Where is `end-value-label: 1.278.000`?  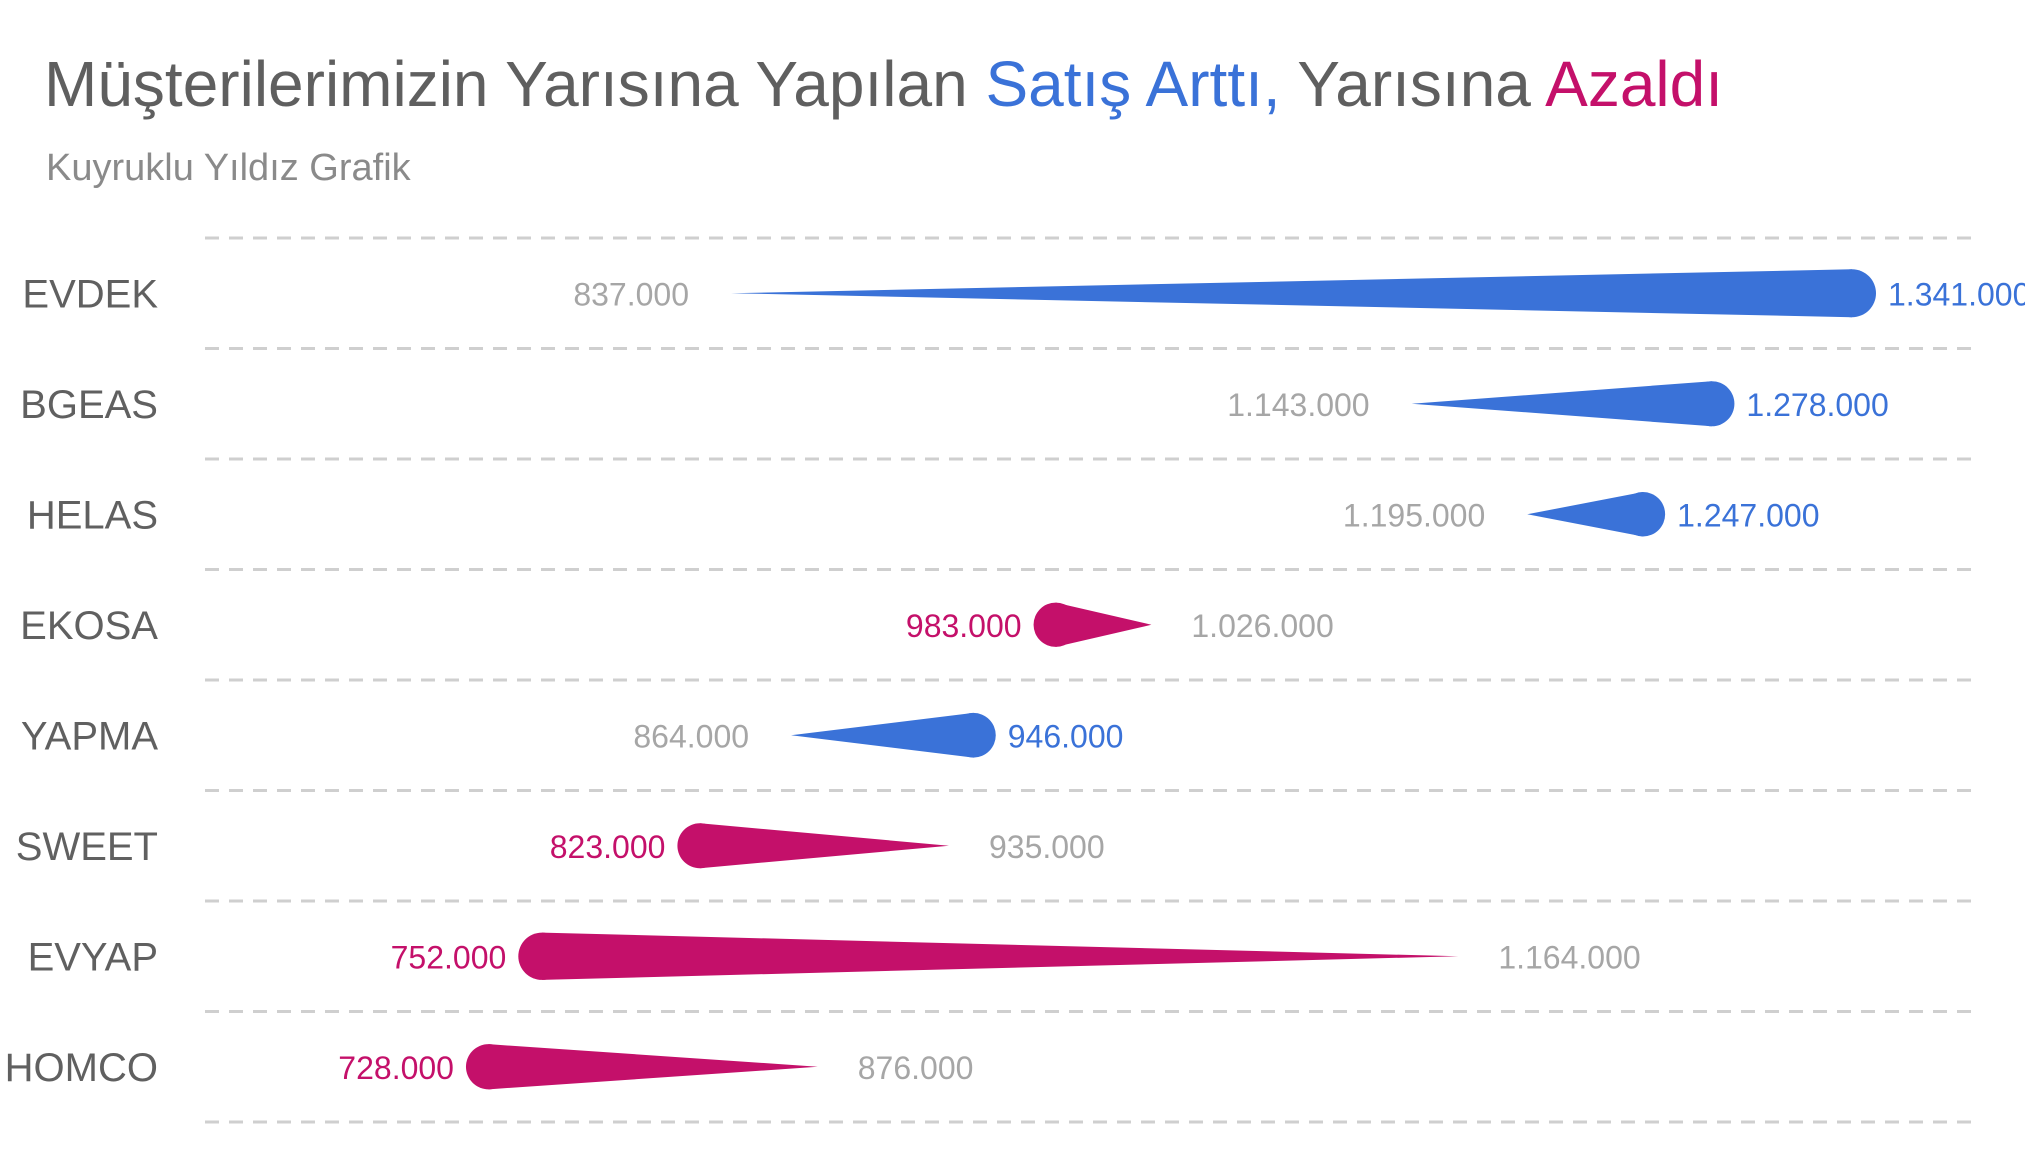 end-value-label: 1.278.000 is located at coordinates (1817, 405).